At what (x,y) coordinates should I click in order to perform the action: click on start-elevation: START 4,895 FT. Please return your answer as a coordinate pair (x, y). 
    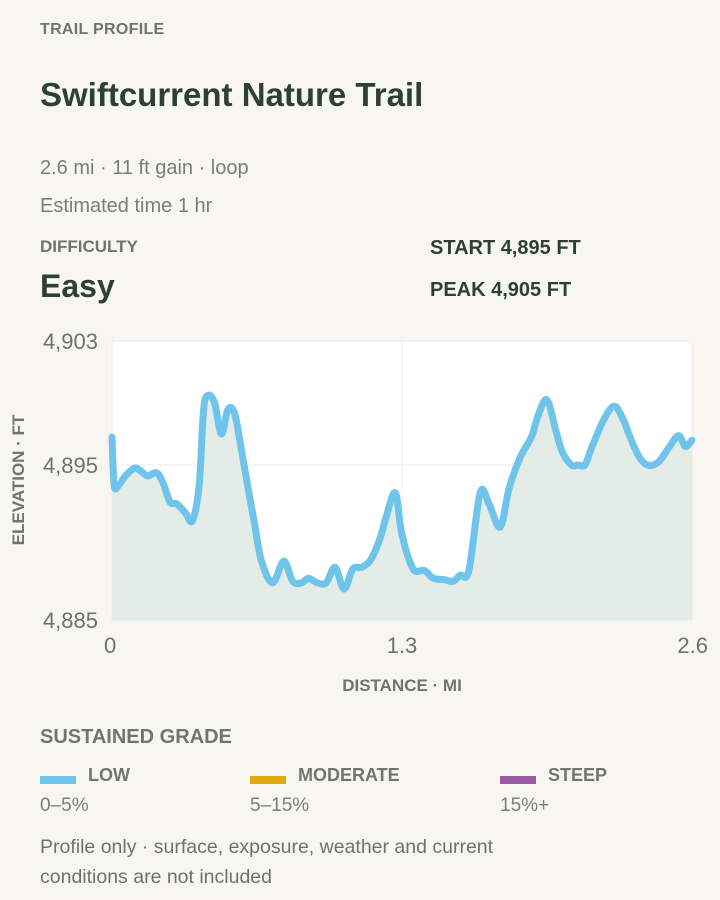
    Looking at the image, I should click on (505, 248).